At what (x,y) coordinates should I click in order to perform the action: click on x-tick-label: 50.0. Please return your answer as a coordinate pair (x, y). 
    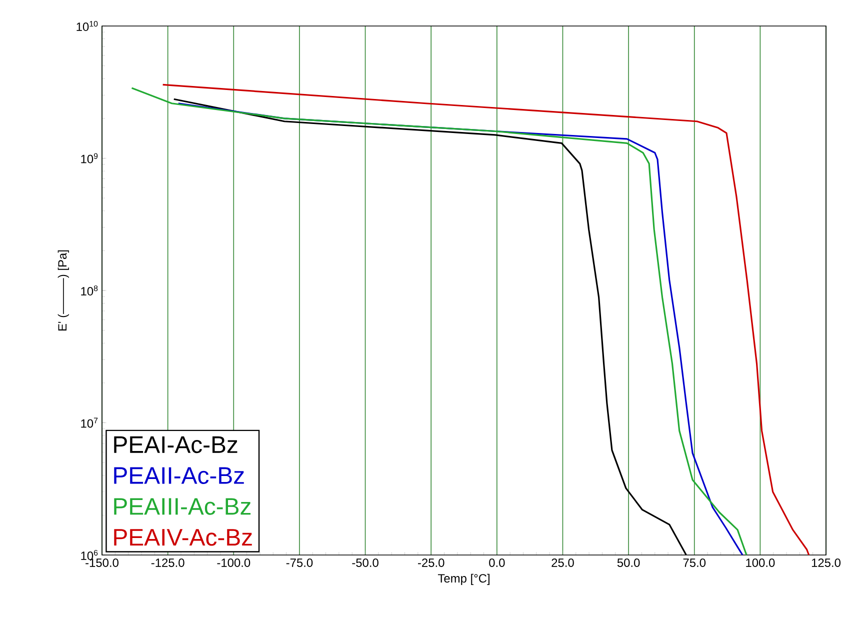
    Looking at the image, I should click on (628, 562).